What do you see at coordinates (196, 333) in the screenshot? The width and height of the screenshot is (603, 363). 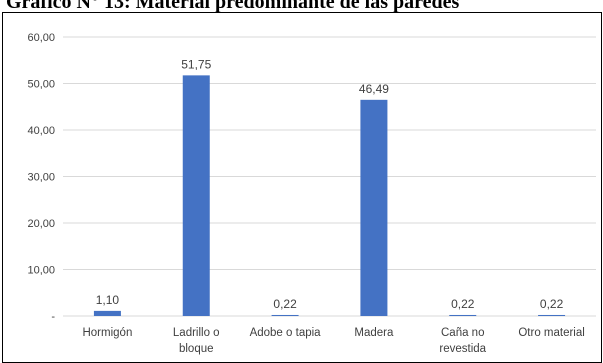 I see `x-tick-label: Ladrillo o` at bounding box center [196, 333].